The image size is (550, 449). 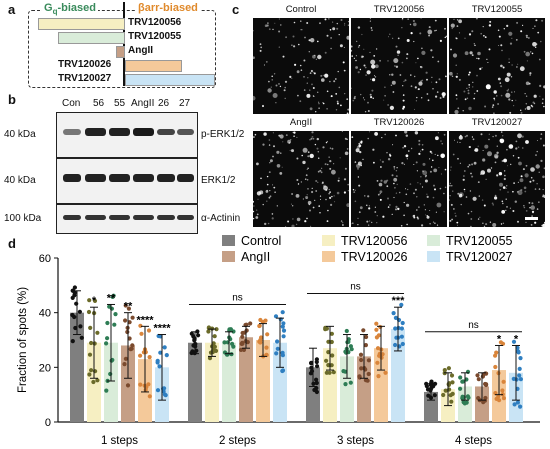 I want to click on blot-pERK, so click(x=127, y=135).